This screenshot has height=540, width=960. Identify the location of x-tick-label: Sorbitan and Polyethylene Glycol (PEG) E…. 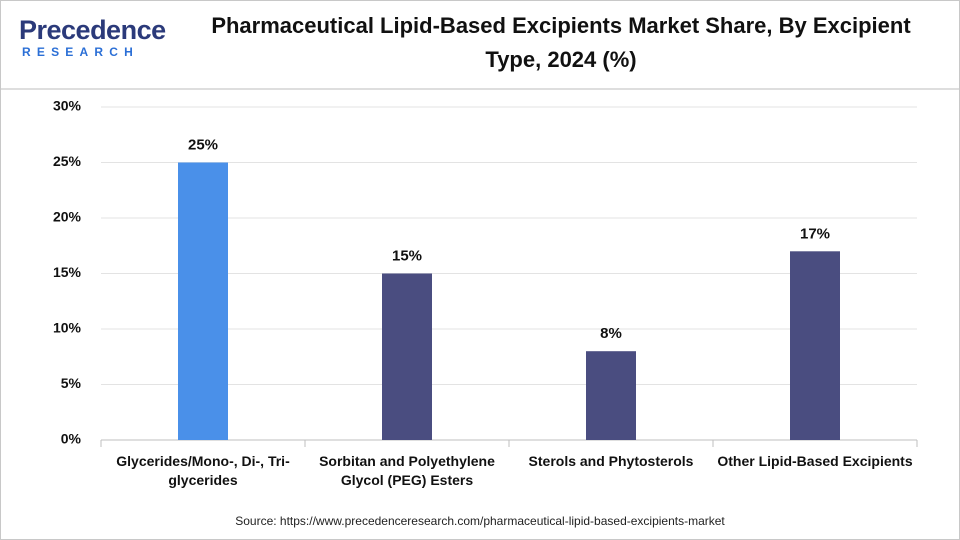
(407, 470).